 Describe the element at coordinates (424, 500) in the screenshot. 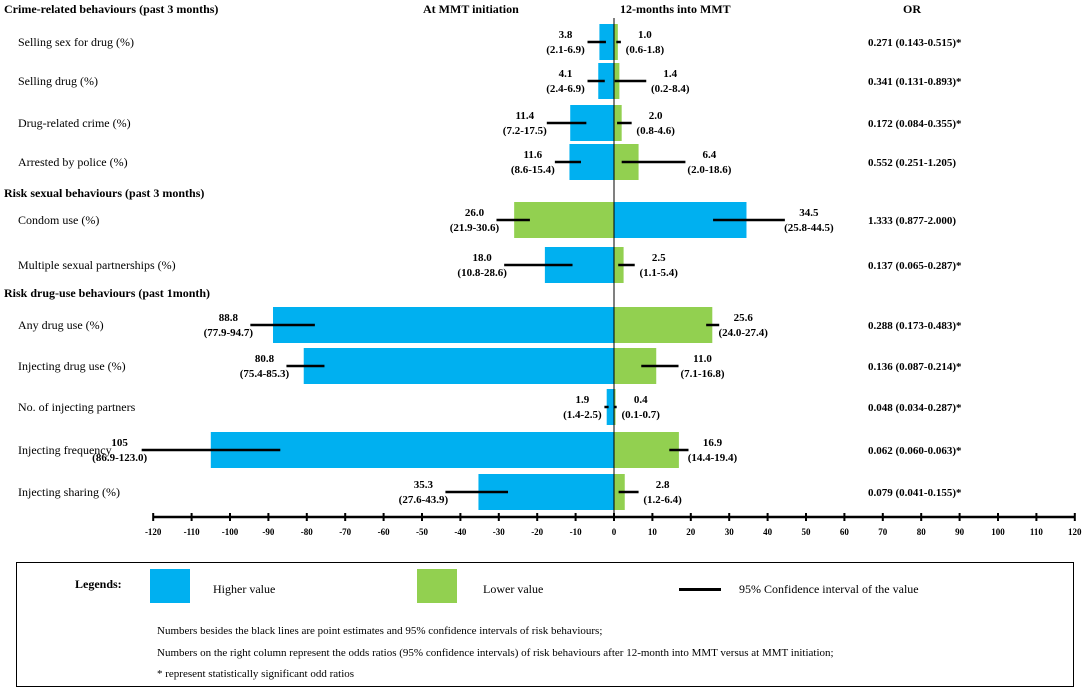

I see `ci-label-left: (27.6-43.9)` at that location.